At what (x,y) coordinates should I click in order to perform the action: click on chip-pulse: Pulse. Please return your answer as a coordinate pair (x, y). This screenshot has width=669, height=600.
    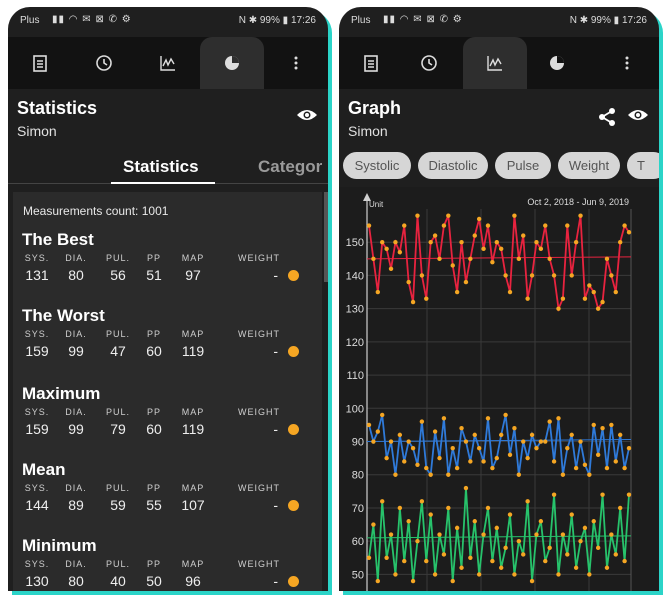
    Looking at the image, I should click on (523, 165).